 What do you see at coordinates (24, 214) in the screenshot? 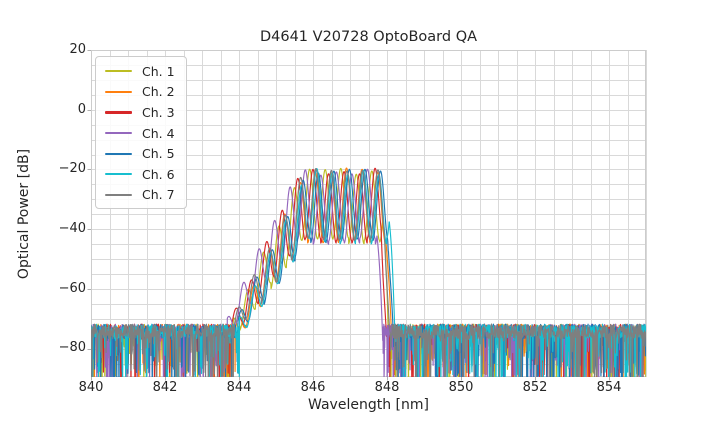
I see `y-axis-label: Optical Power [dB]` at bounding box center [24, 214].